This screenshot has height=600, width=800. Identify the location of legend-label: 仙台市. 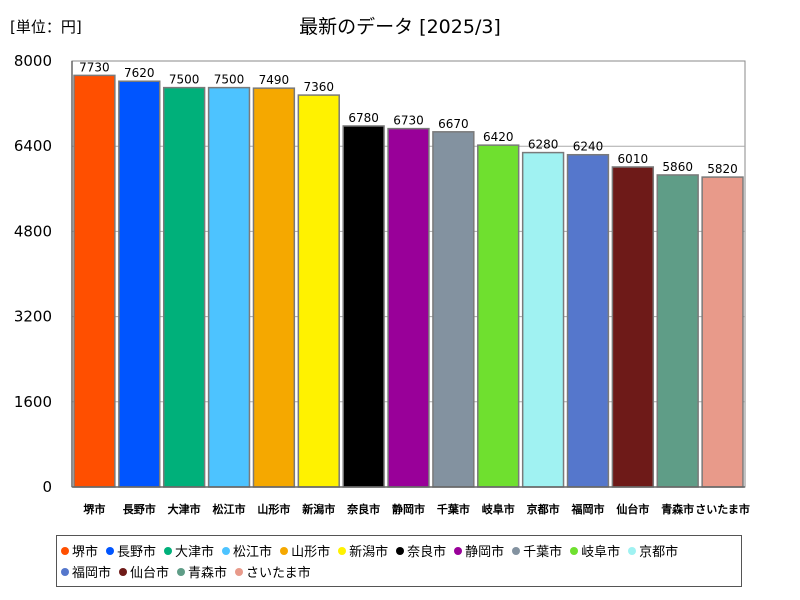
(150, 573).